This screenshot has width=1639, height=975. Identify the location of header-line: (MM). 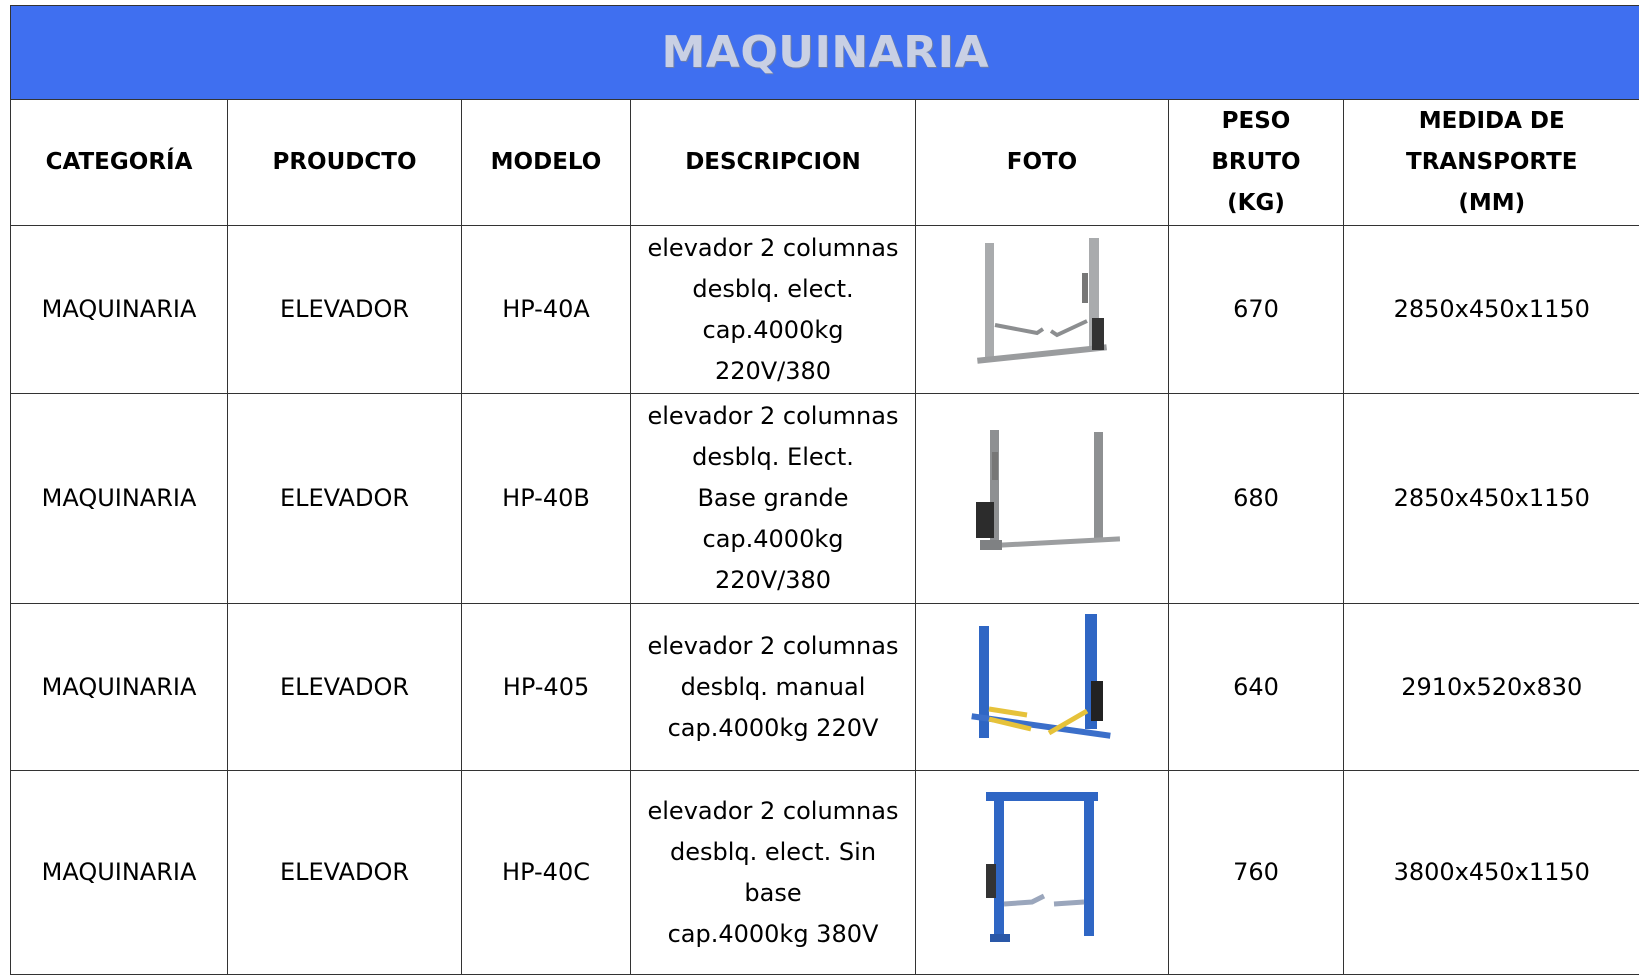
(1491, 203).